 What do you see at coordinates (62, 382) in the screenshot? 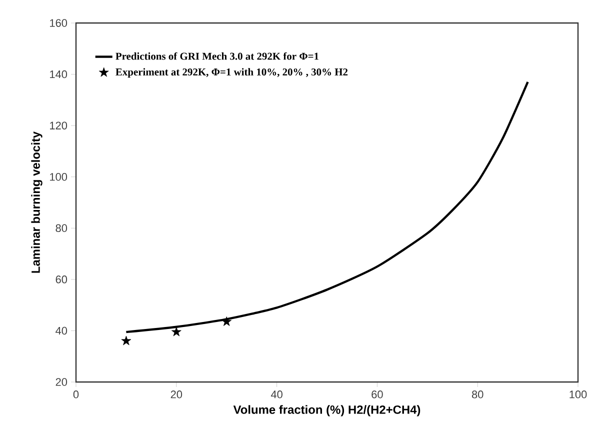
I see `y-tick-label: 20` at bounding box center [62, 382].